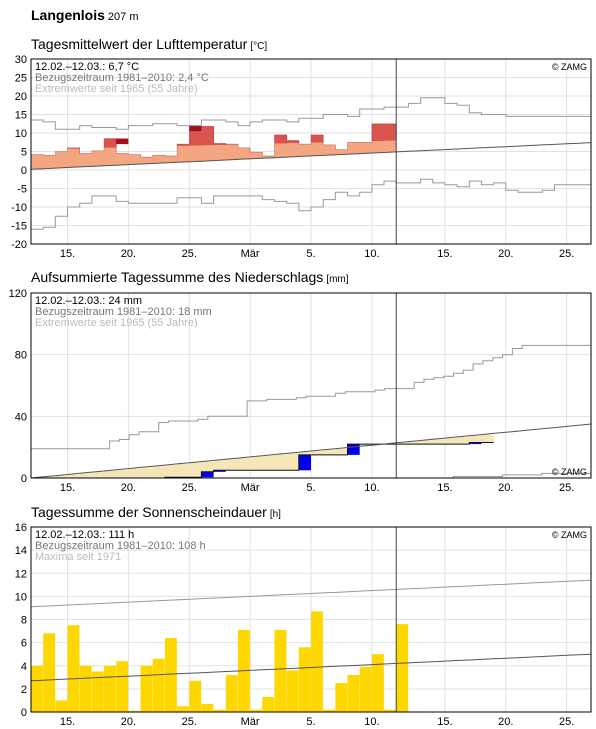  Describe the element at coordinates (21, 574) in the screenshot. I see `y-tick-label: 12` at that location.